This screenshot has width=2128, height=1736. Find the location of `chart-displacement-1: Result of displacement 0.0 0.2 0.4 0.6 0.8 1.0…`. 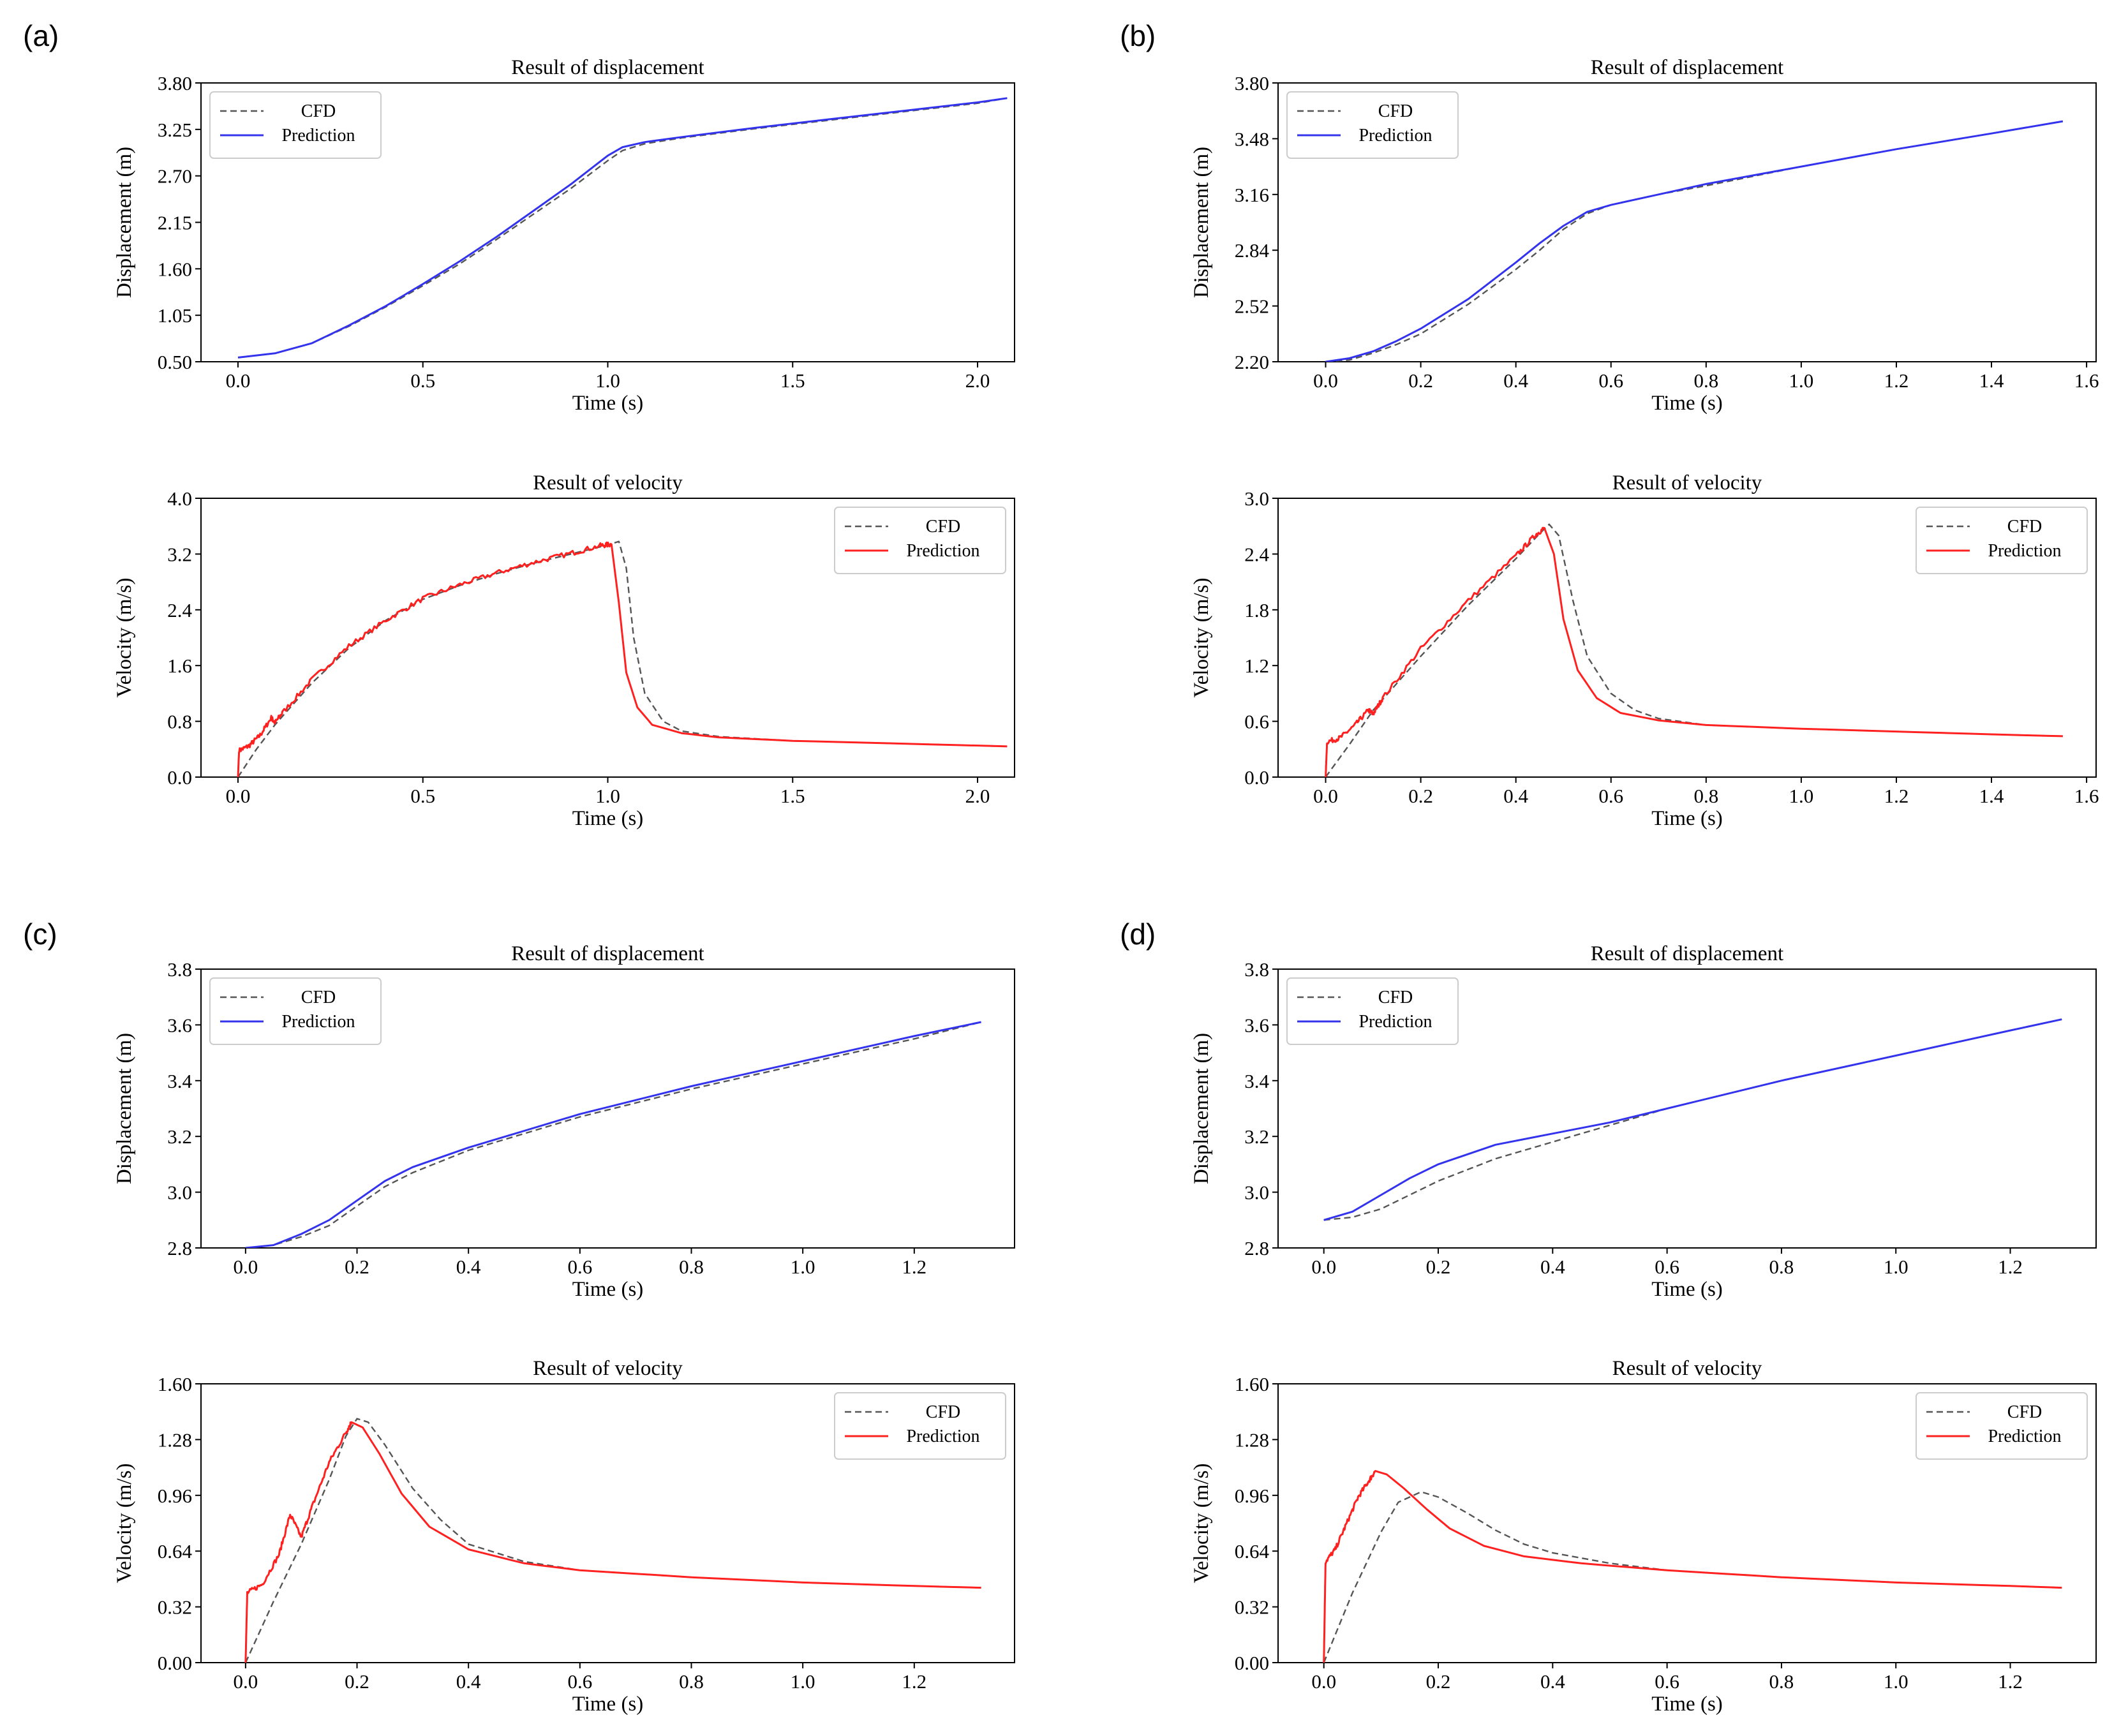

chart-displacement-1: Result of displacement 0.0 0.2 0.4 0.6 0.8 1.0… is located at coordinates (1644, 235).